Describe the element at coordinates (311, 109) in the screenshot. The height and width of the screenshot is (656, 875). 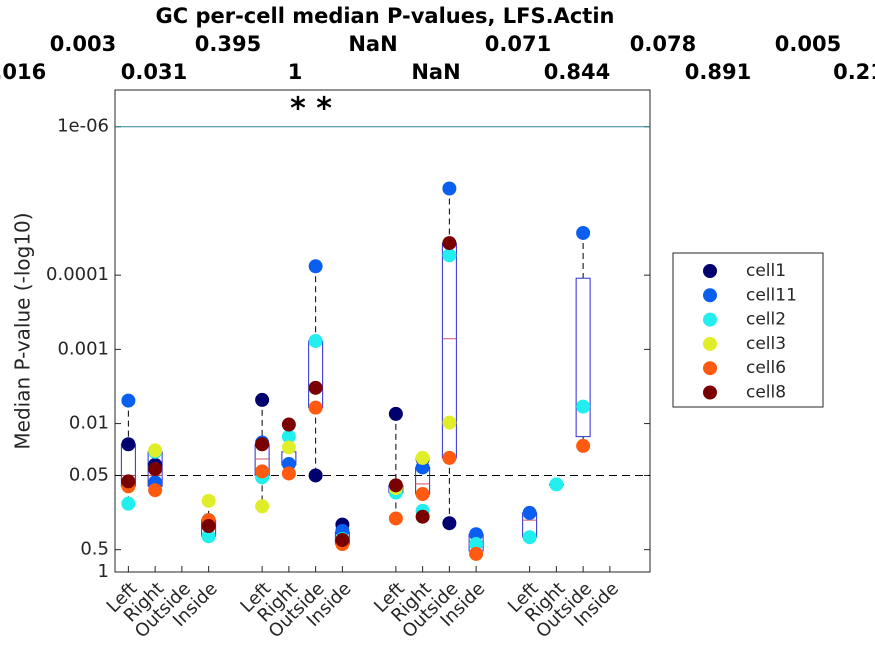
I see `significance-stars: * *` at that location.